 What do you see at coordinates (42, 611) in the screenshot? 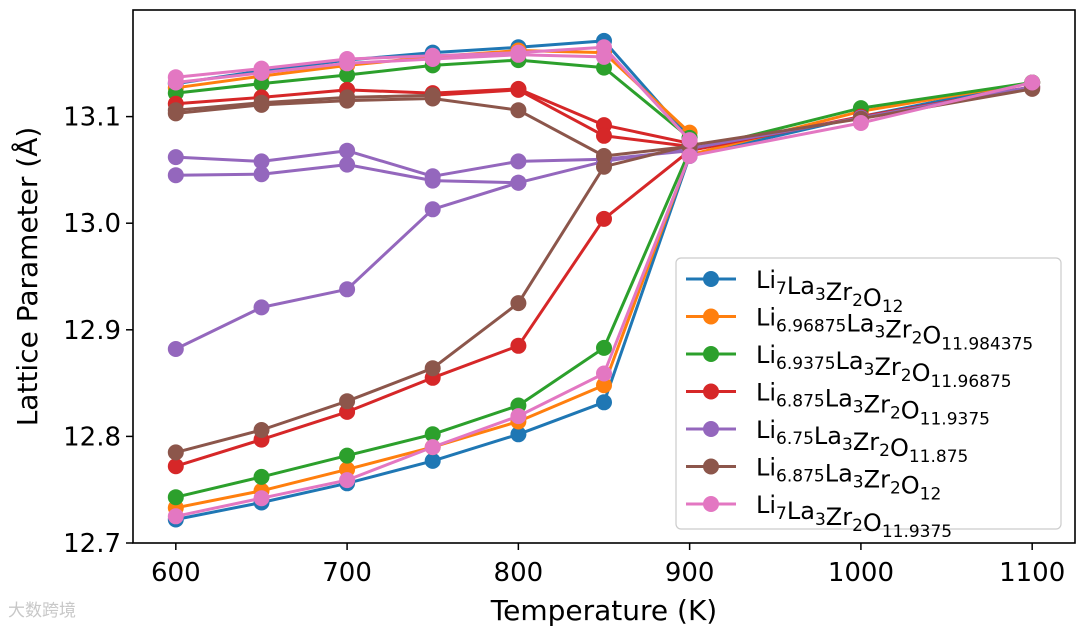
I see `watermark-text: 大数跨境` at bounding box center [42, 611].